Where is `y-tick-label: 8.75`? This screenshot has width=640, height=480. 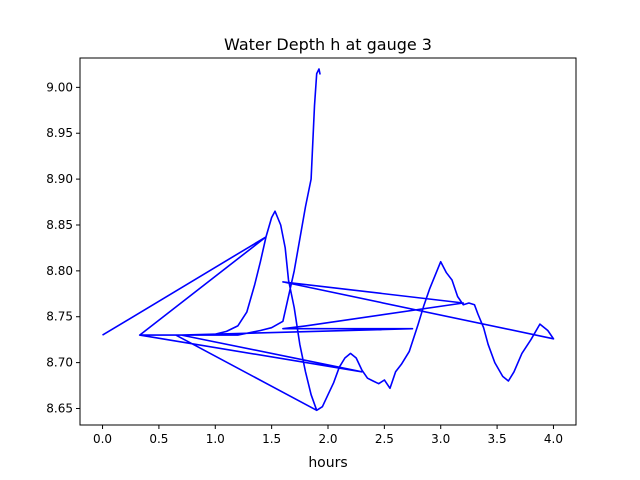
y-tick-label: 8.75 is located at coordinates (59, 317).